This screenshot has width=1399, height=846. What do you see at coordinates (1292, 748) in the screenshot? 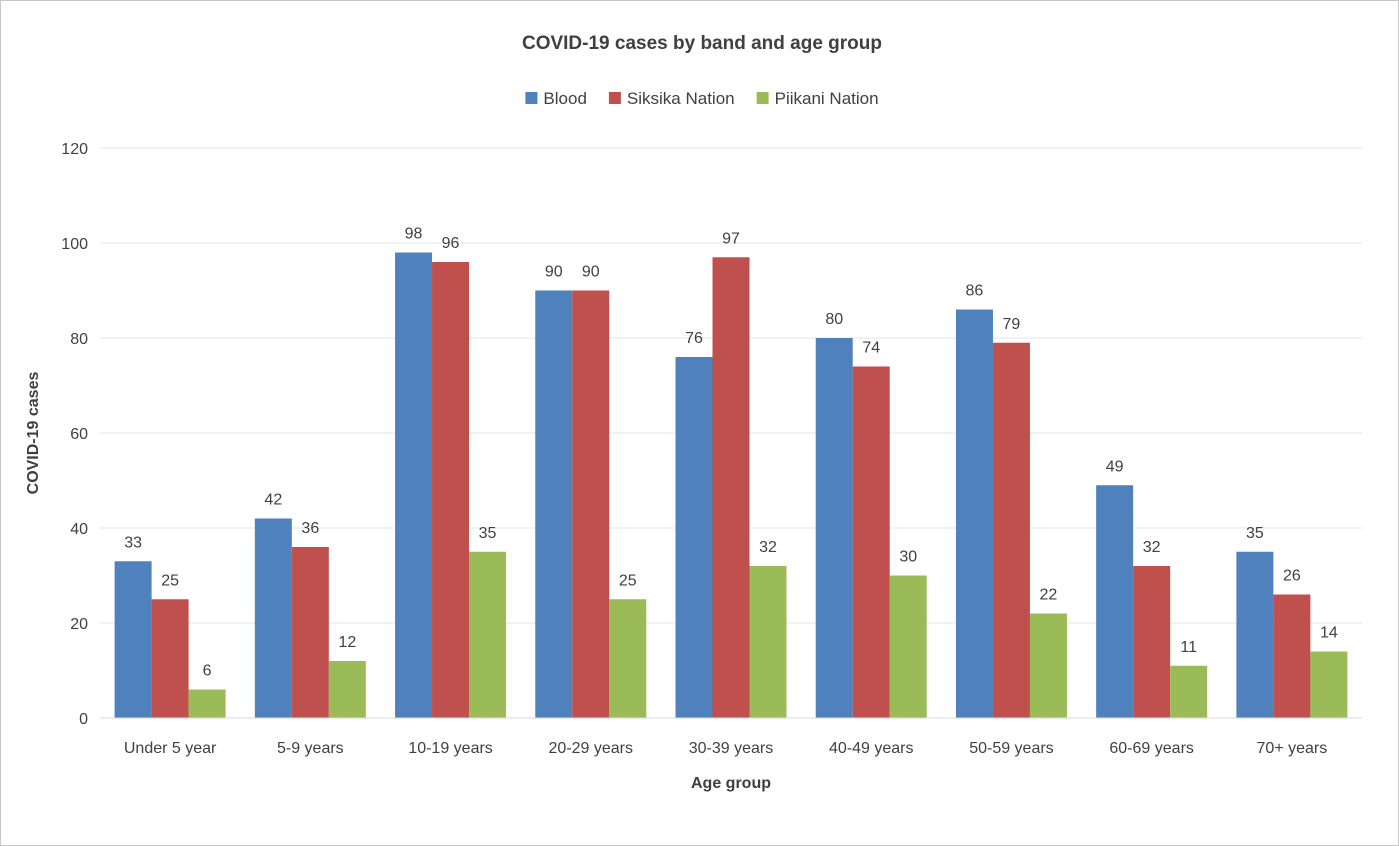
I see `x-tick-label: 70+ years` at bounding box center [1292, 748].